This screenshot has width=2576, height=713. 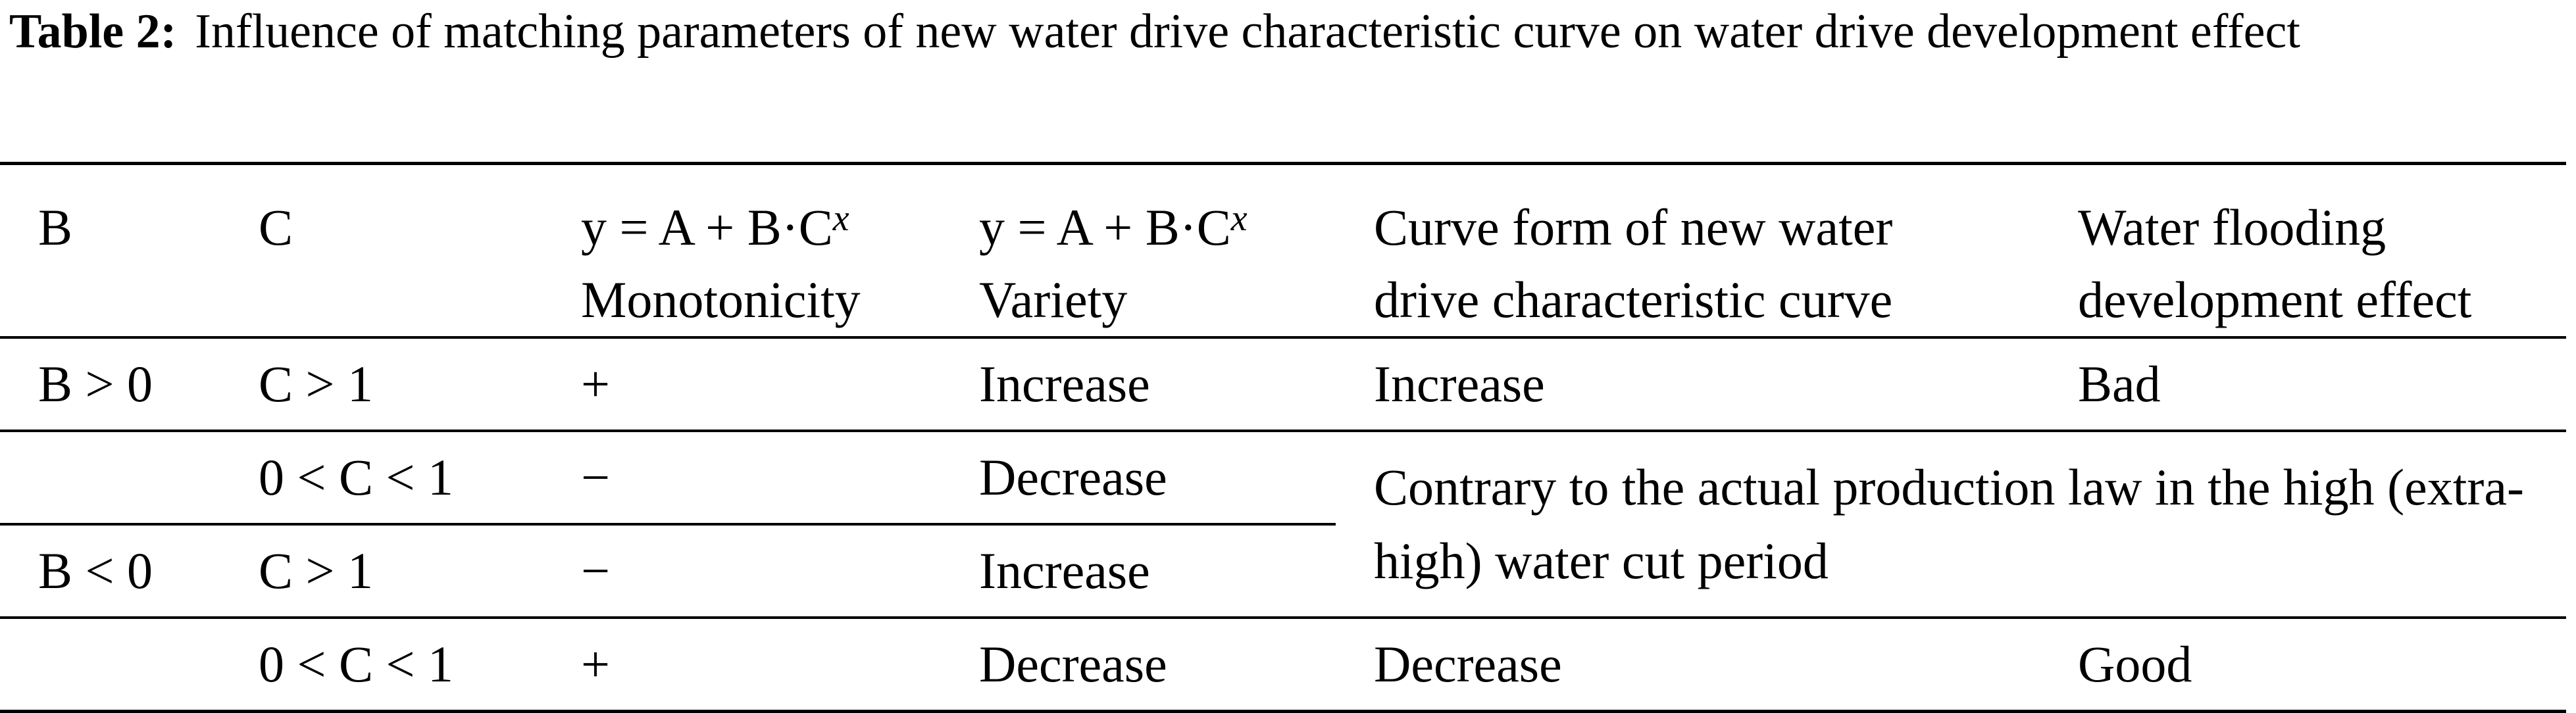 I want to click on header-variety: y = A + B·Cx Variety, so click(x=1138, y=251).